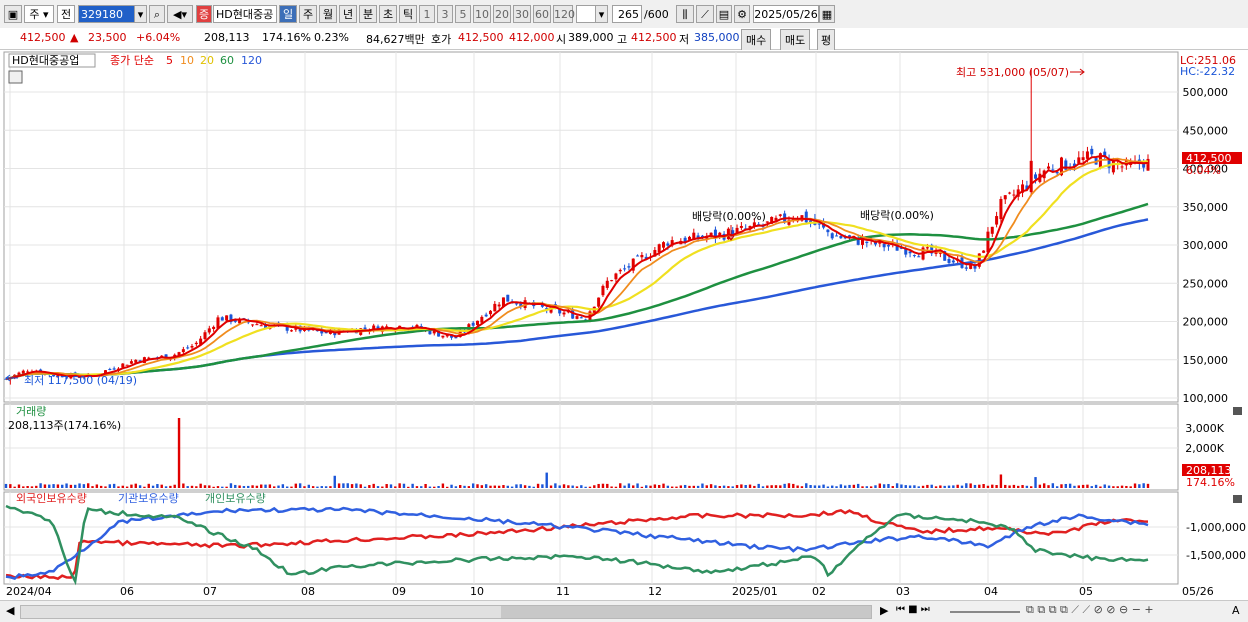 Image resolution: width=1248 pixels, height=622 pixels. What do you see at coordinates (43, 37) in the screenshot?
I see `current-price: 412,500` at bounding box center [43, 37].